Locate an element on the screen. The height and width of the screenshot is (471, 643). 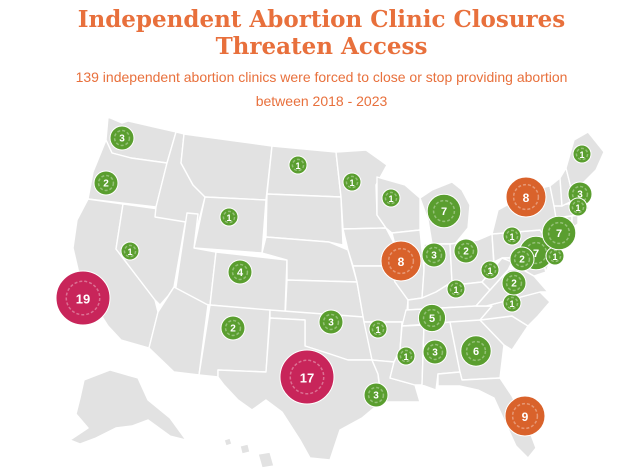
closure-count-label: 5 is located at coordinates (432, 319).